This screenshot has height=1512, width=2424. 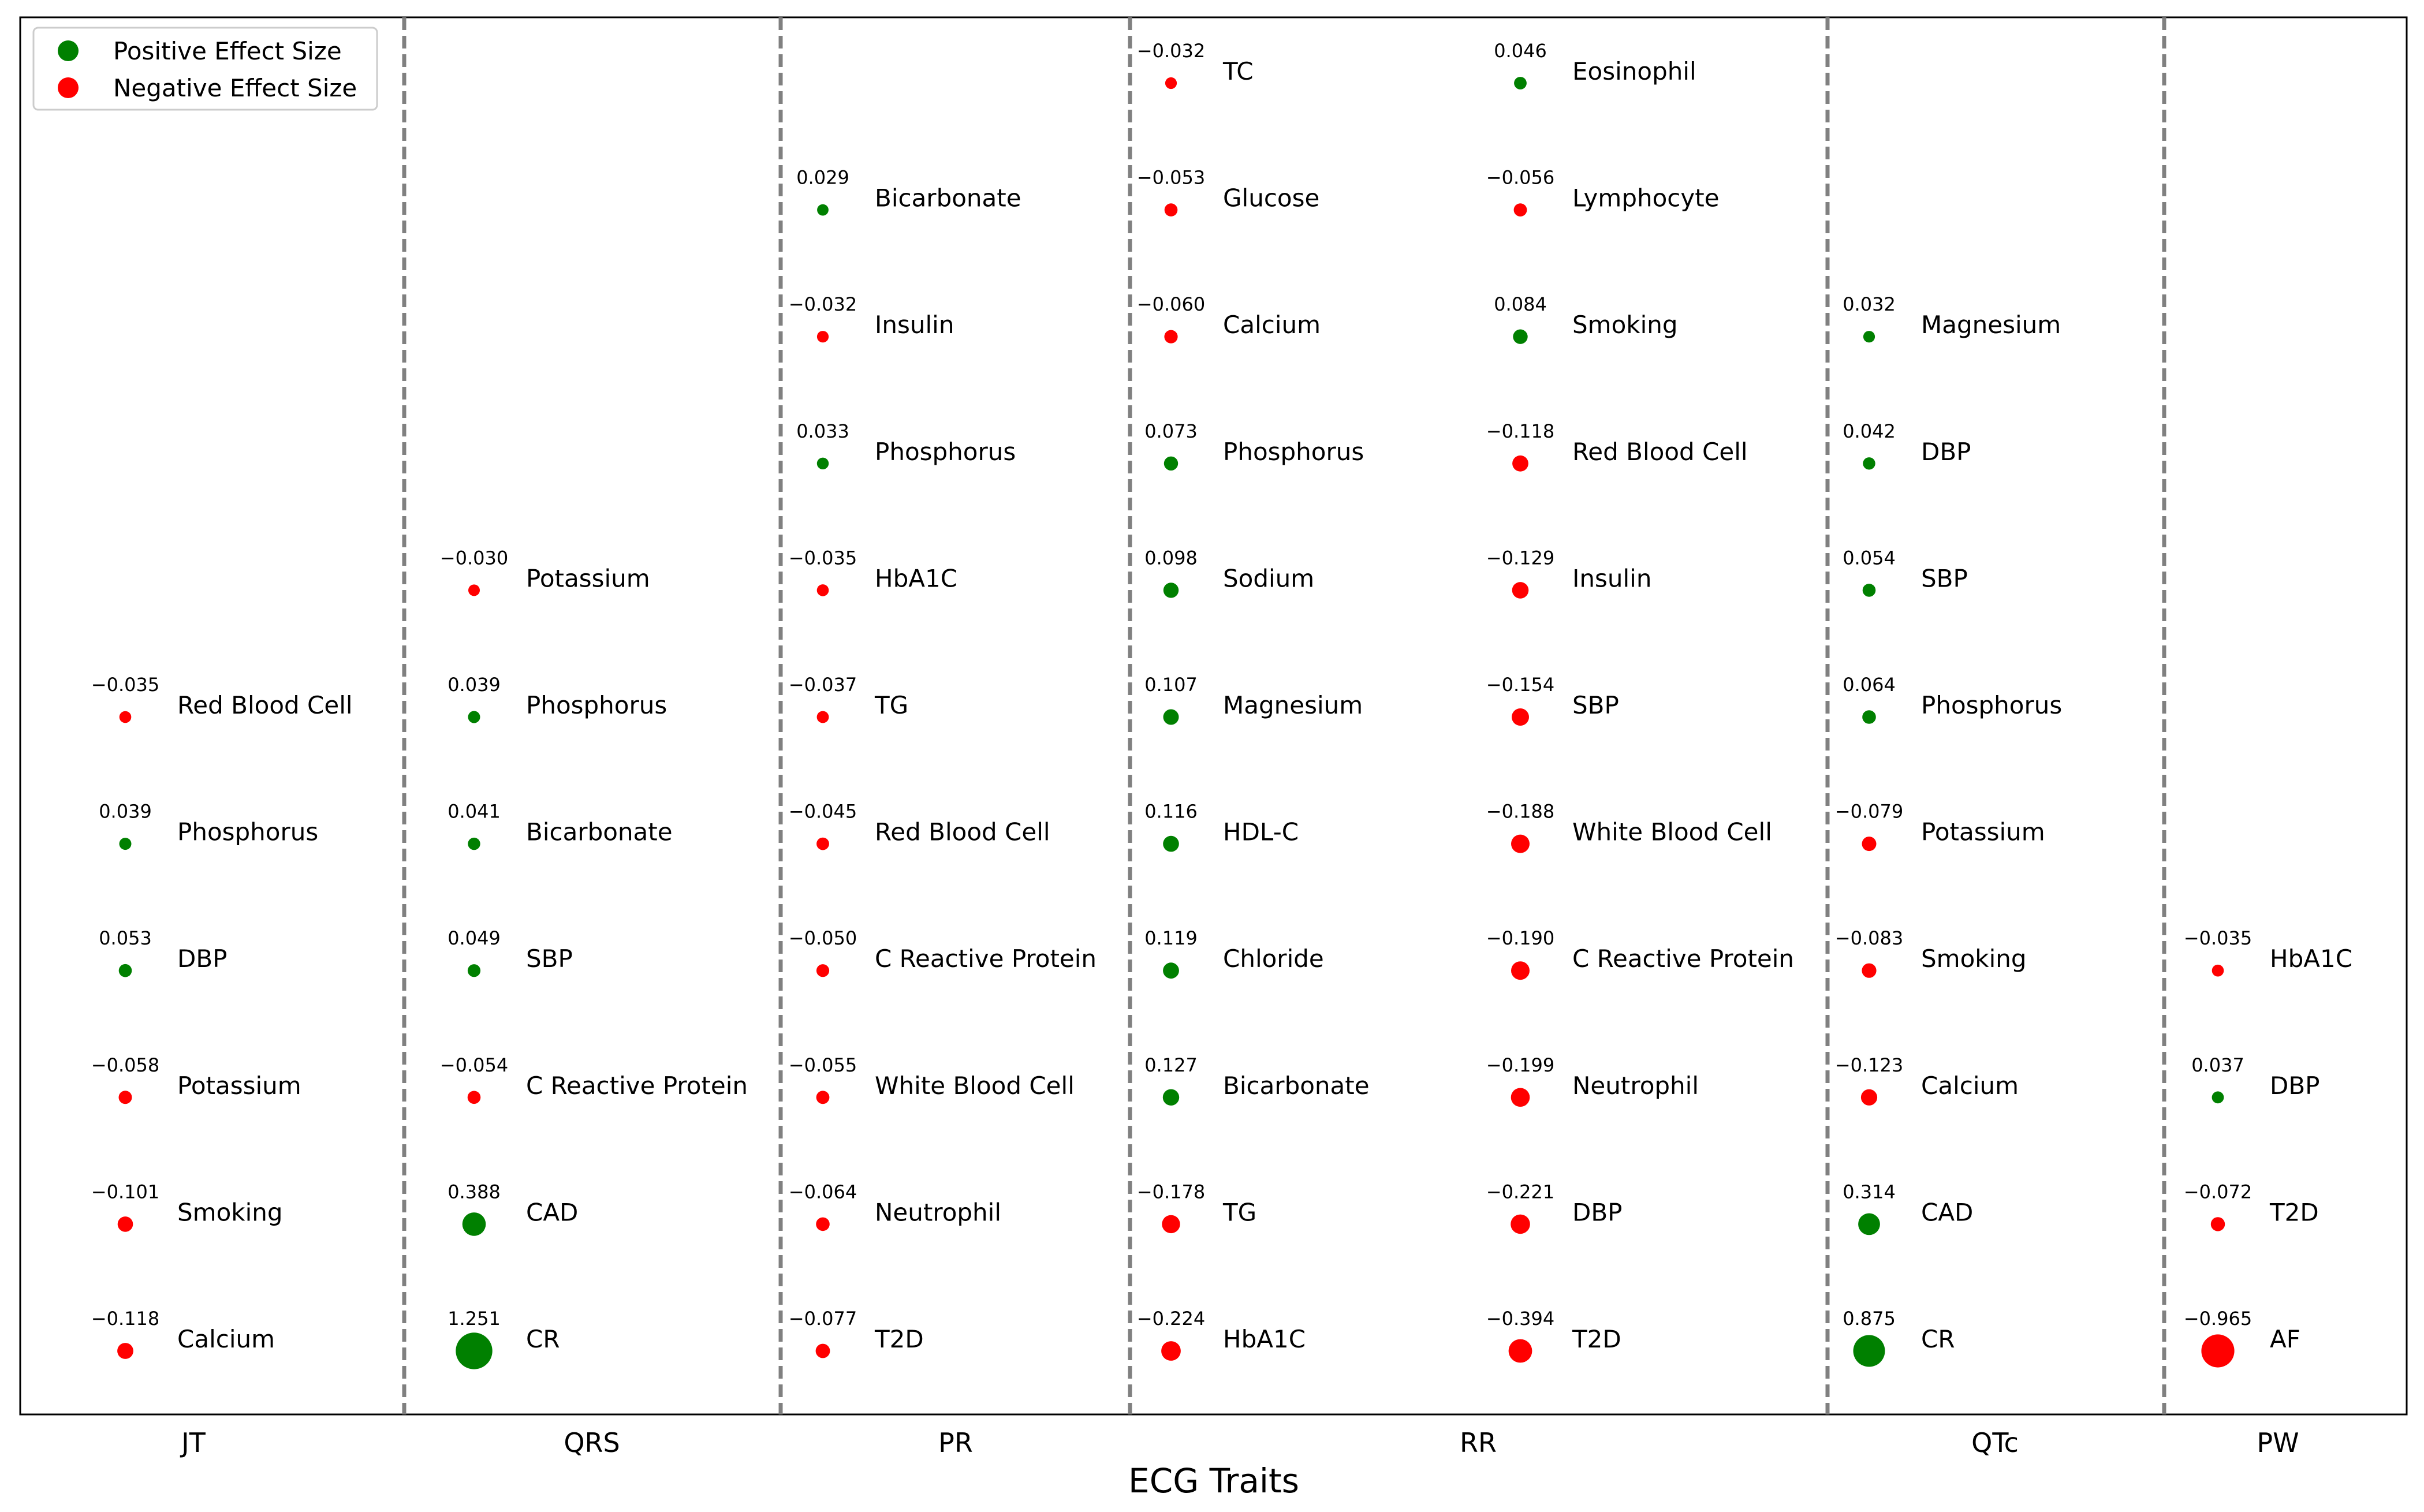 What do you see at coordinates (68, 50) in the screenshot?
I see `legend-positive-marker` at bounding box center [68, 50].